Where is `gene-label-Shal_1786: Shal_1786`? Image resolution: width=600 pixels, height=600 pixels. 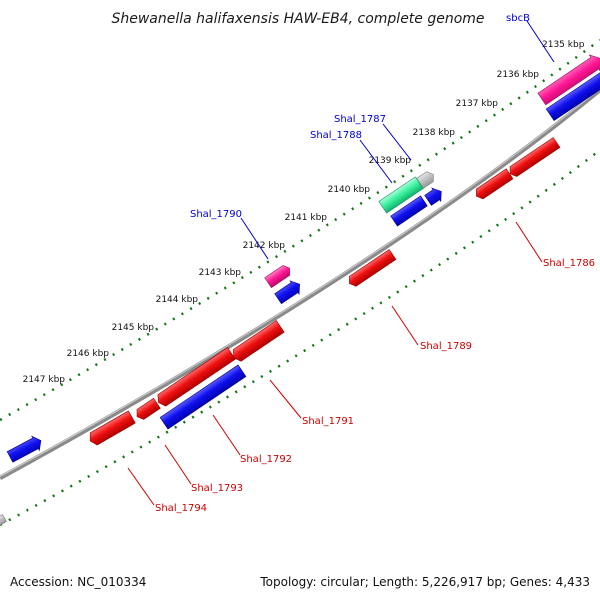
gene-label-Shal_1786: Shal_1786 is located at coordinates (569, 263).